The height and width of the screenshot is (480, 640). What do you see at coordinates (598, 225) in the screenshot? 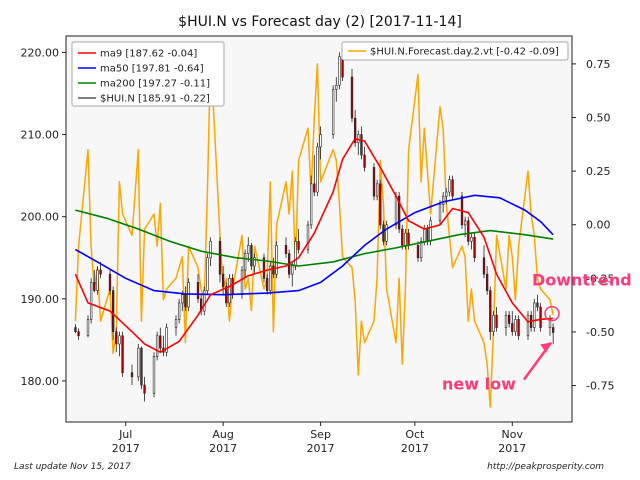
I see `y-right-tick-label: 0.00` at bounding box center [598, 225].